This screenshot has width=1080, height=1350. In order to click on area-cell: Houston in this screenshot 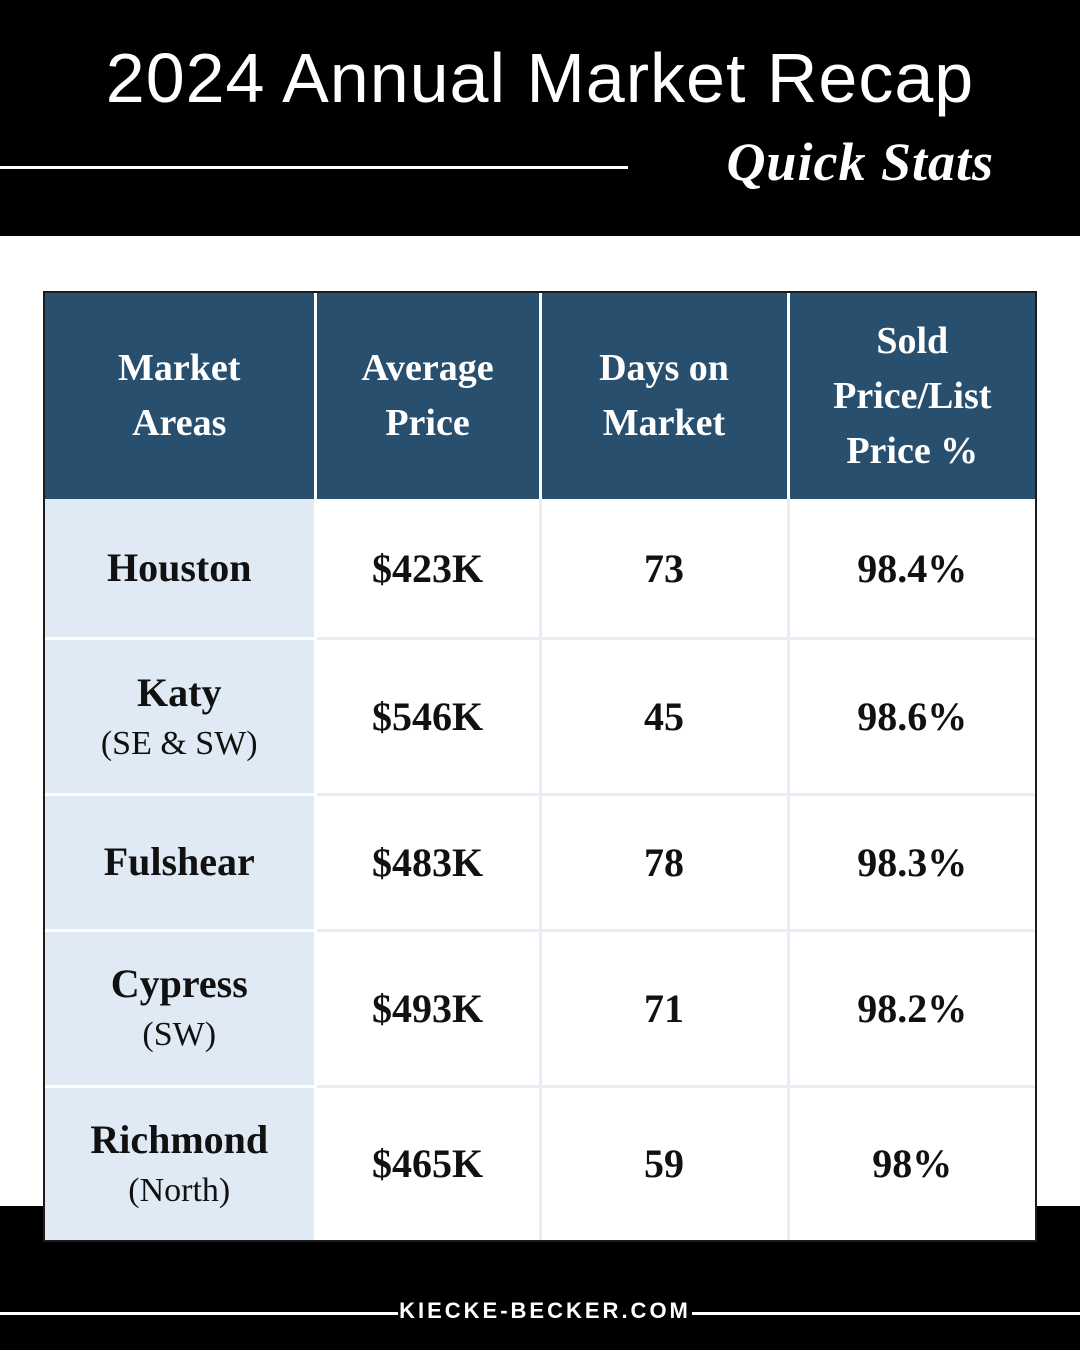, I will do `click(181, 569)`.